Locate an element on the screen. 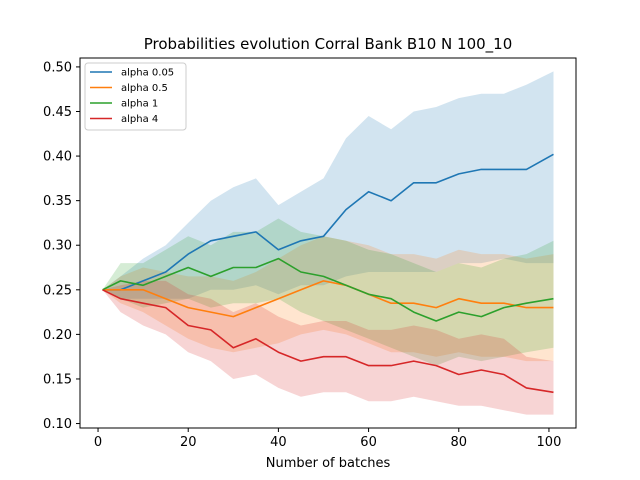 The width and height of the screenshot is (640, 480). y-tick-label: 0.30 is located at coordinates (57, 246).